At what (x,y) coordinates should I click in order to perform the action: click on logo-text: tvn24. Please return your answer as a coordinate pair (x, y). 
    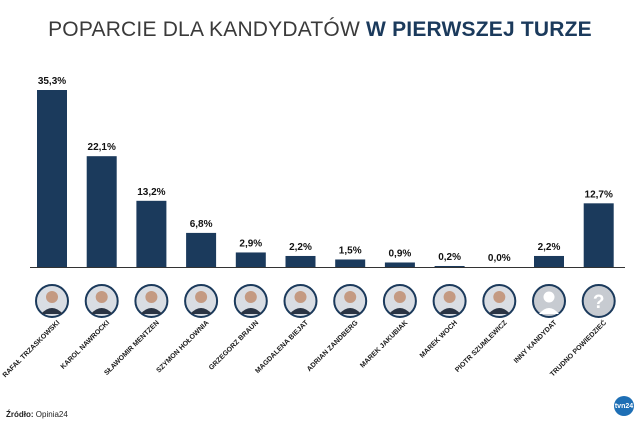
    Looking at the image, I should click on (624, 406).